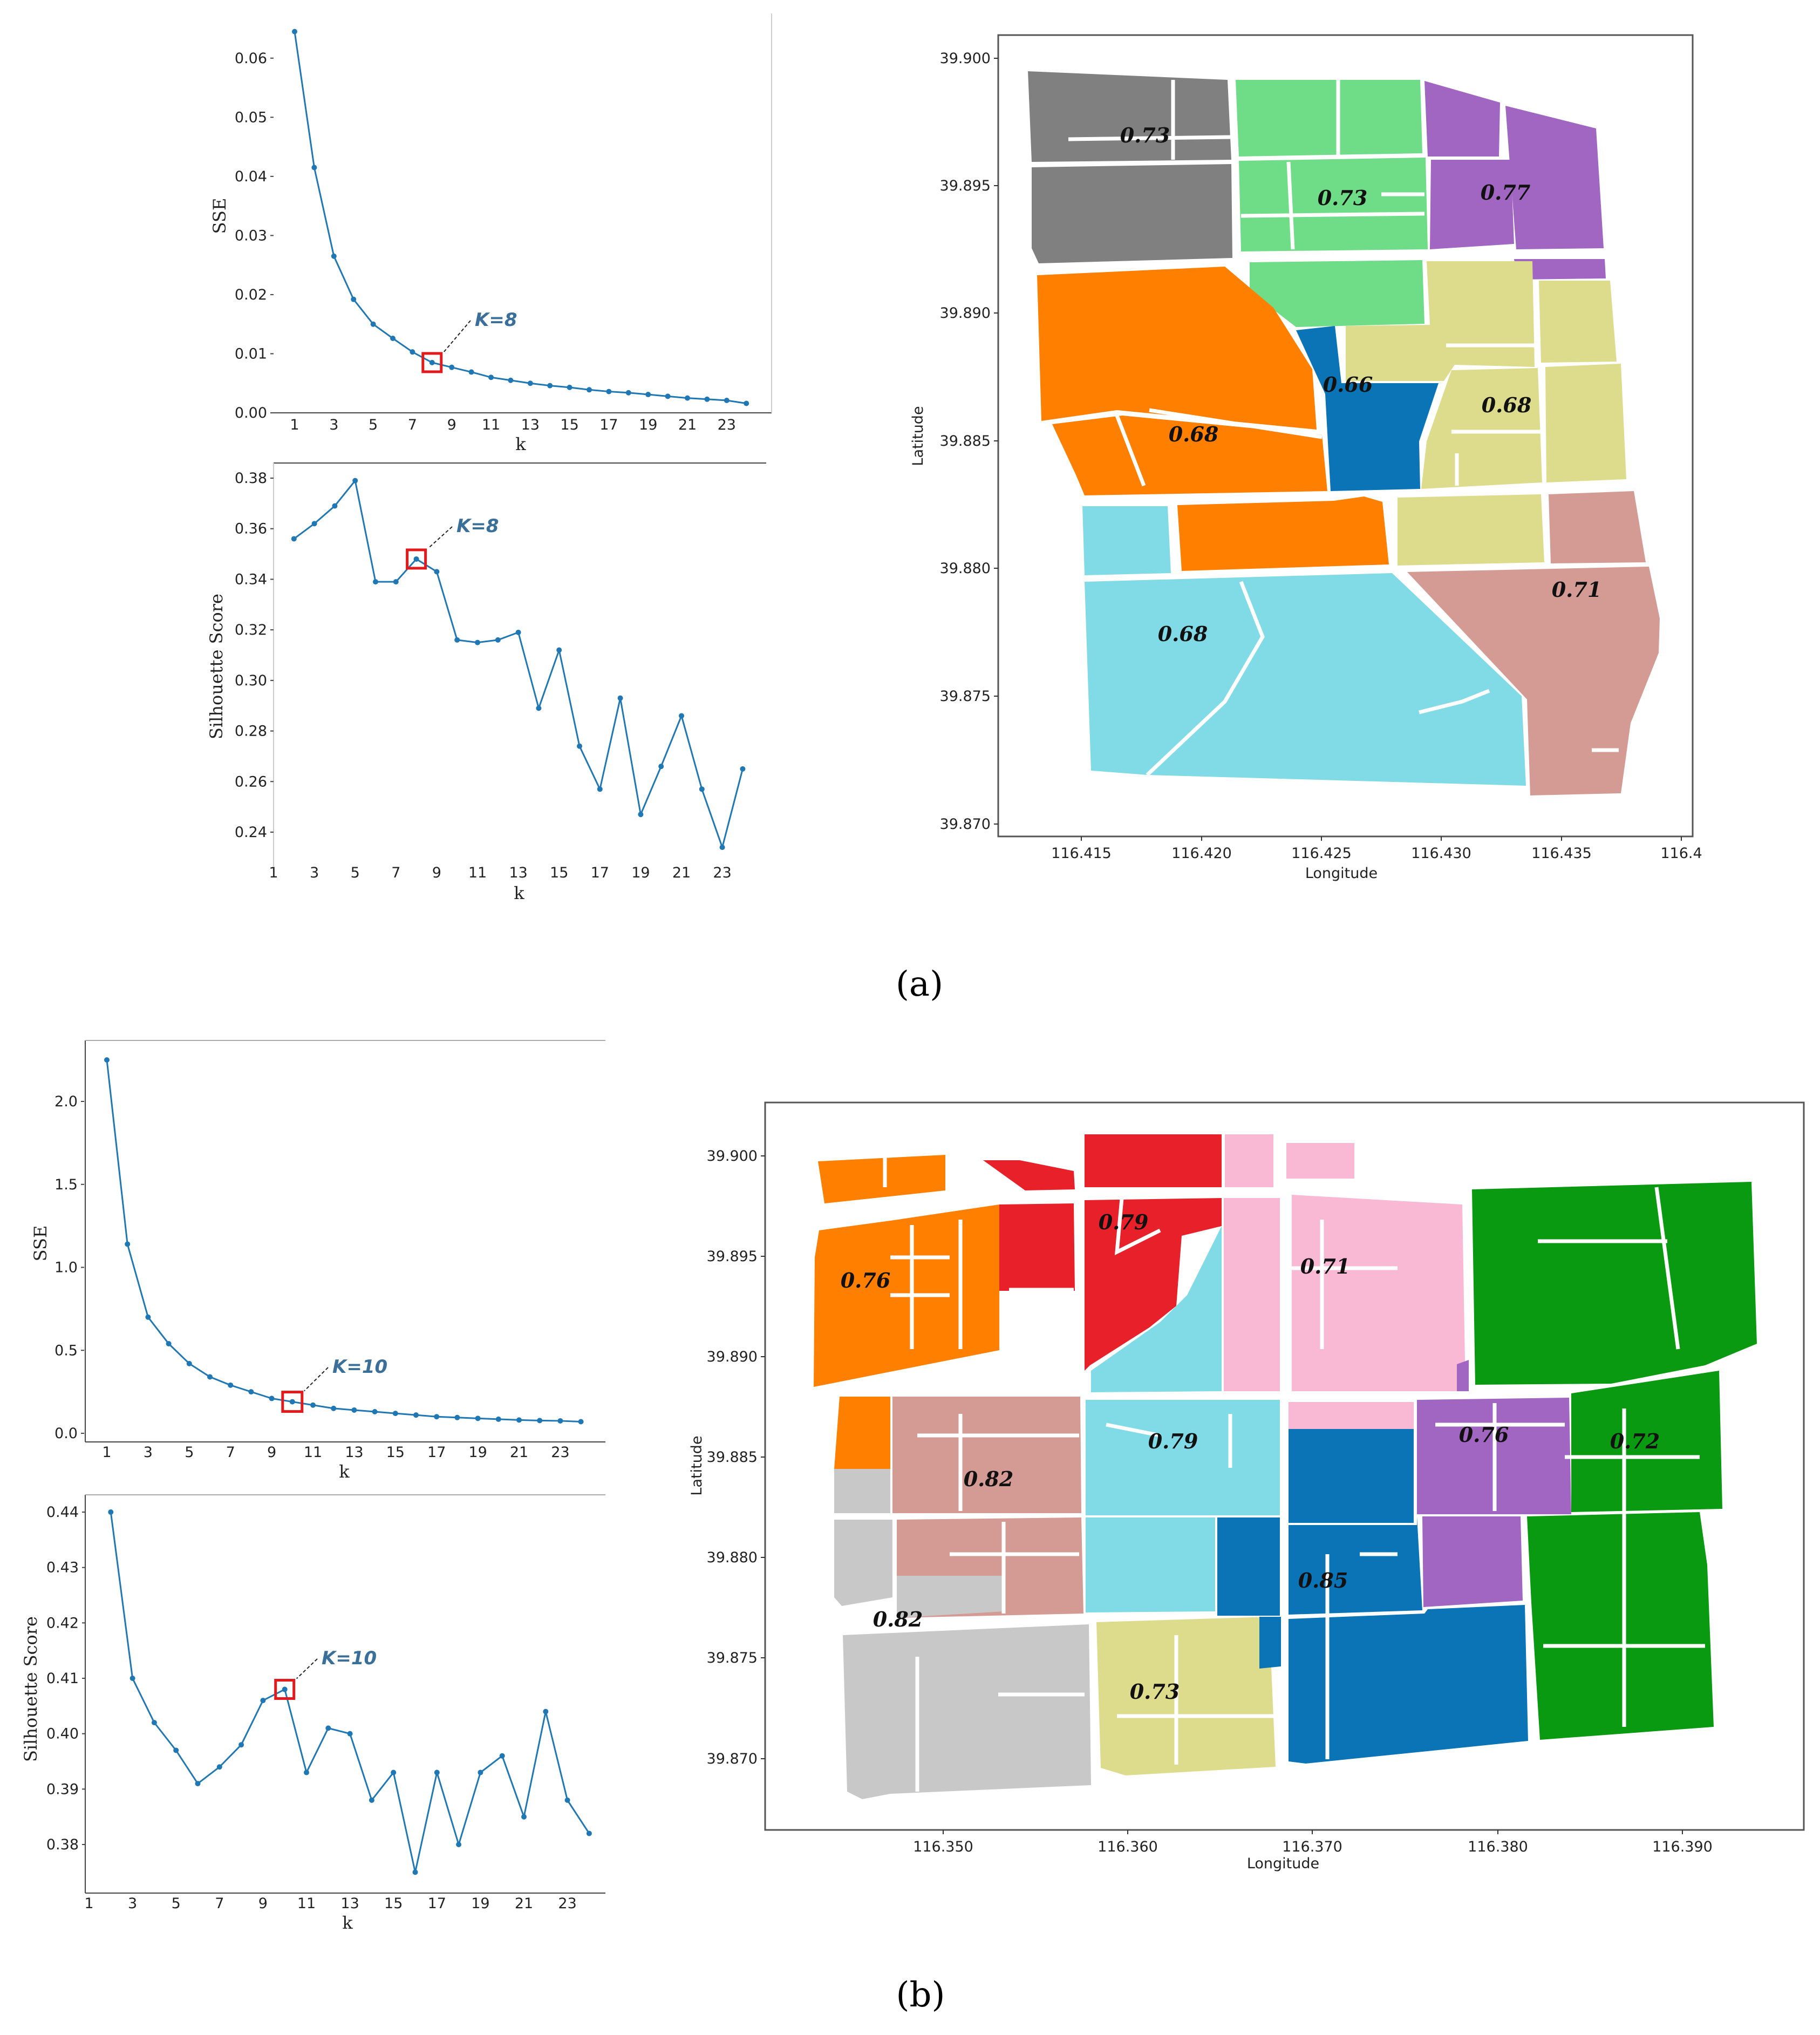  What do you see at coordinates (66, 1184) in the screenshot?
I see `b-sse-ytick: 1.5` at bounding box center [66, 1184].